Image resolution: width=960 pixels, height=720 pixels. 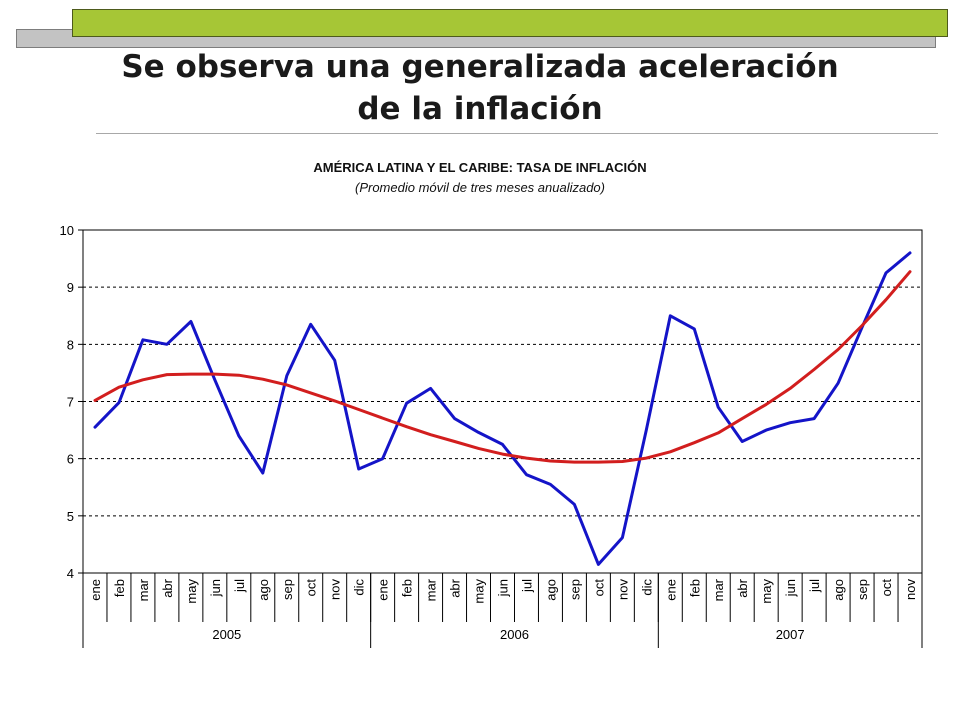 What do you see at coordinates (790, 634) in the screenshot?
I see `year-label: 2007` at bounding box center [790, 634].